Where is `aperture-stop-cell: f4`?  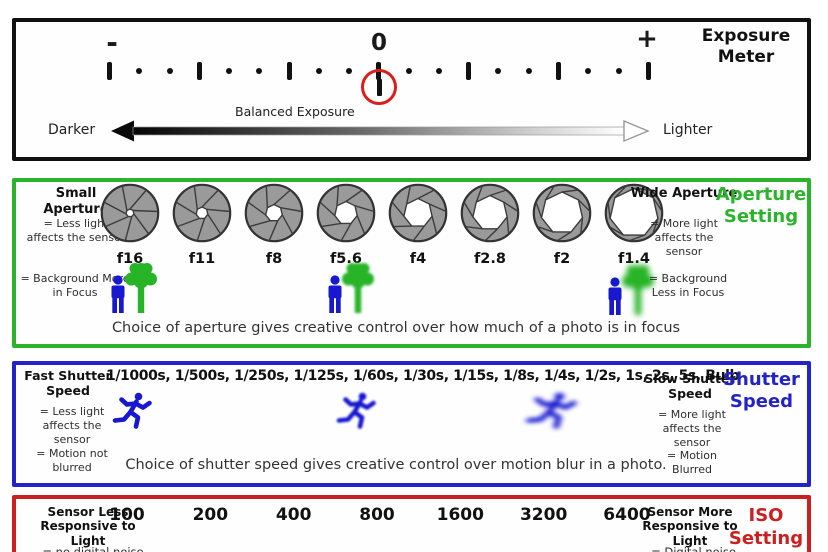 aperture-stop-cell: f4 is located at coordinates (418, 224).